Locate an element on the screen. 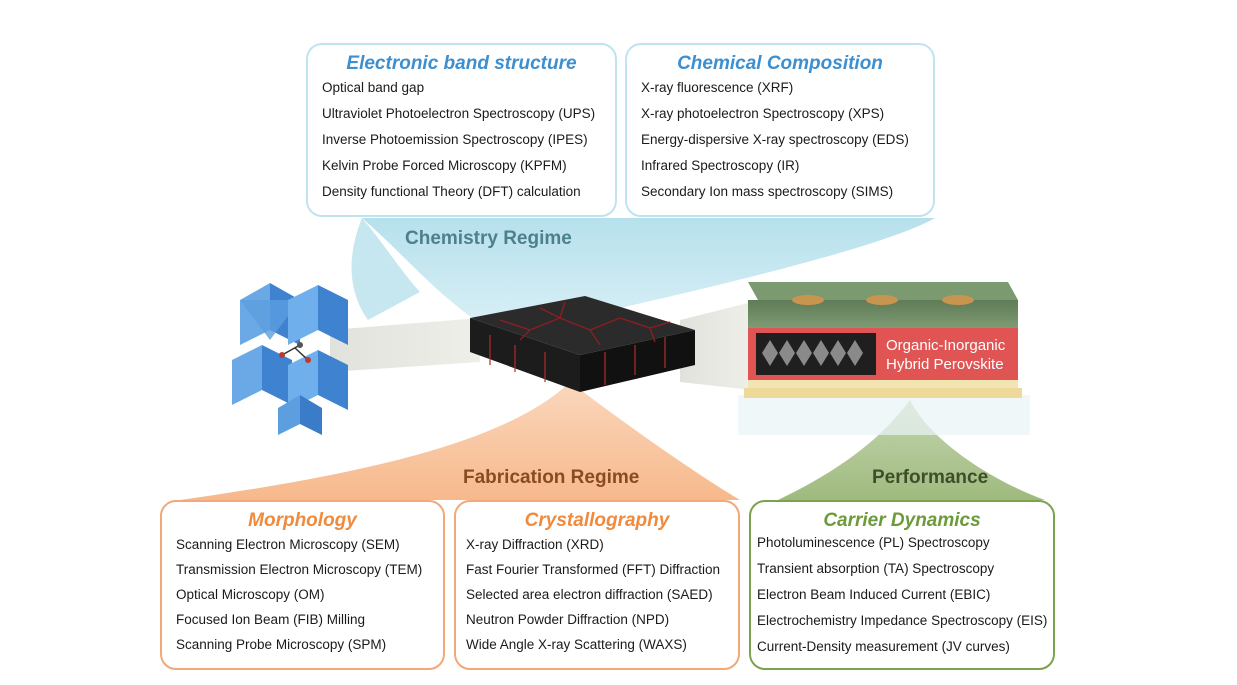  chemistry-ribbon-tail is located at coordinates (385, 269).